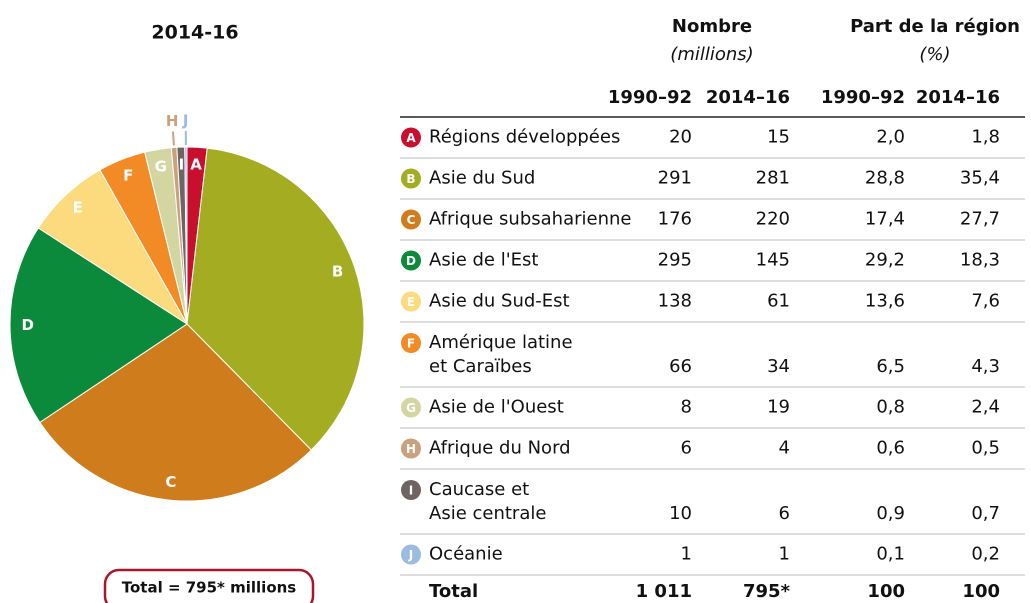  Describe the element at coordinates (773, 260) in the screenshot. I see `table-cell: 145` at that location.